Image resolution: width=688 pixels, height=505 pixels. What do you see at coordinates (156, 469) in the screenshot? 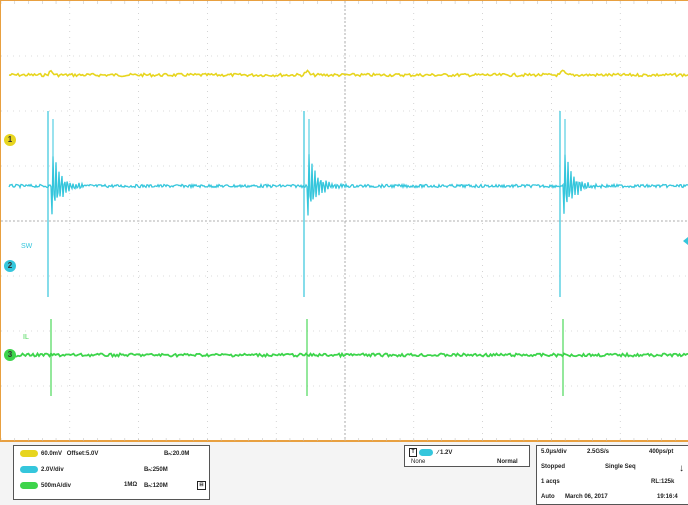
I see `ch2-bandwidth: Bₙ:250M` at bounding box center [156, 469].